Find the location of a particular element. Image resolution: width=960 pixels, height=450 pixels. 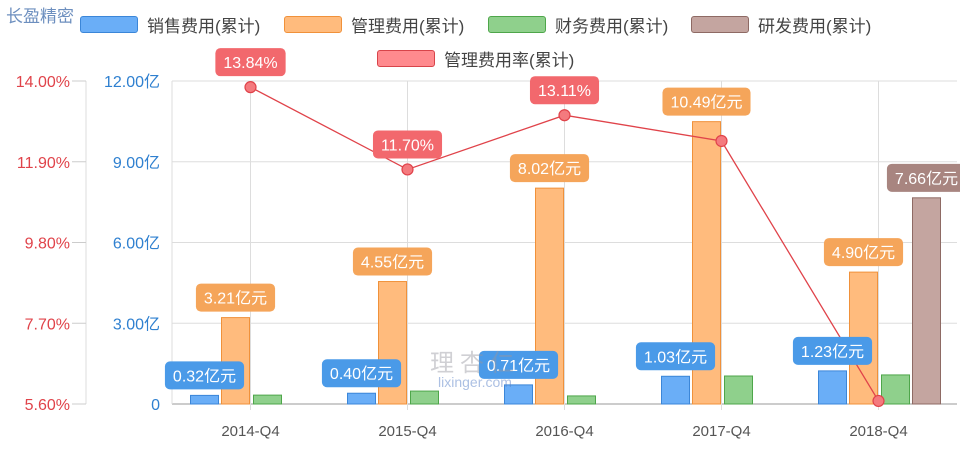

data-label: 3.21亿元 is located at coordinates (235, 297).